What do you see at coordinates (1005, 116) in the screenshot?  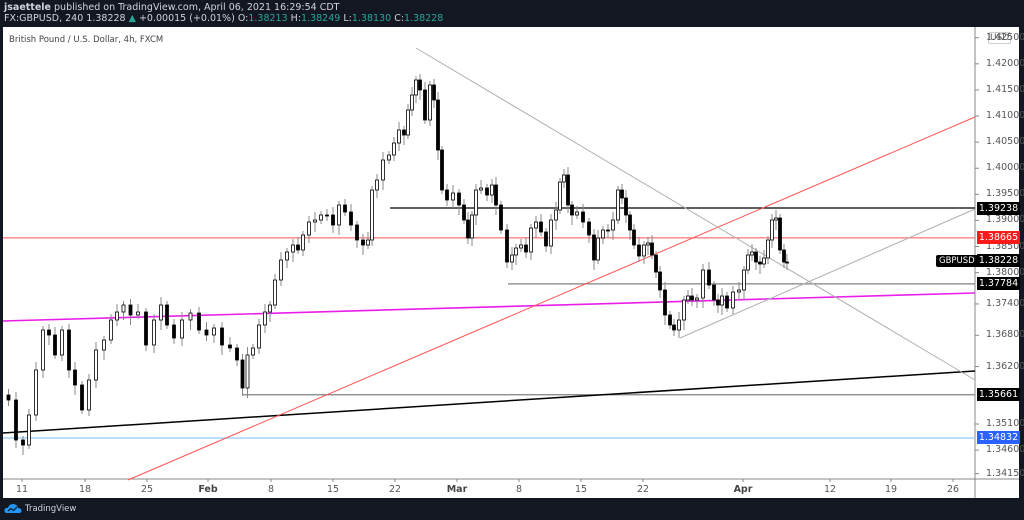 I see `price-tick-label: 1.41000` at bounding box center [1005, 116].